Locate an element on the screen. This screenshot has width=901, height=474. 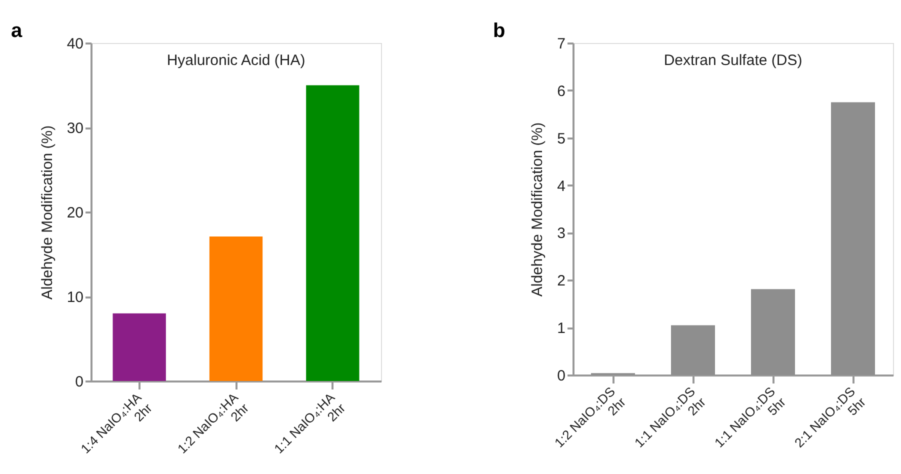
y-tick-label: 6 is located at coordinates (561, 91).